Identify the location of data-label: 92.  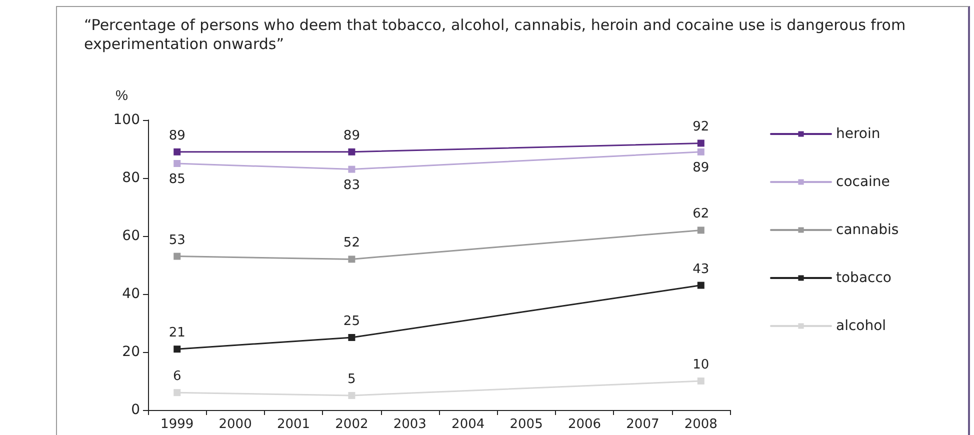
(701, 127).